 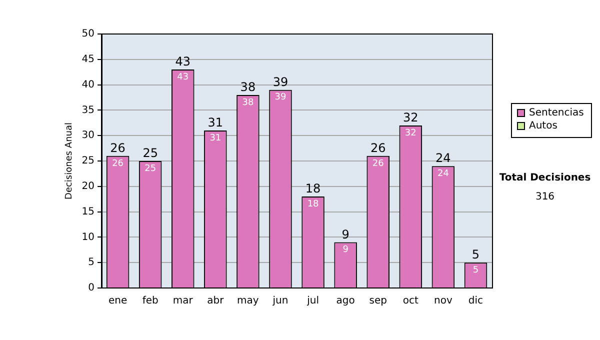 I want to click on data-label: 38, so click(x=248, y=103).